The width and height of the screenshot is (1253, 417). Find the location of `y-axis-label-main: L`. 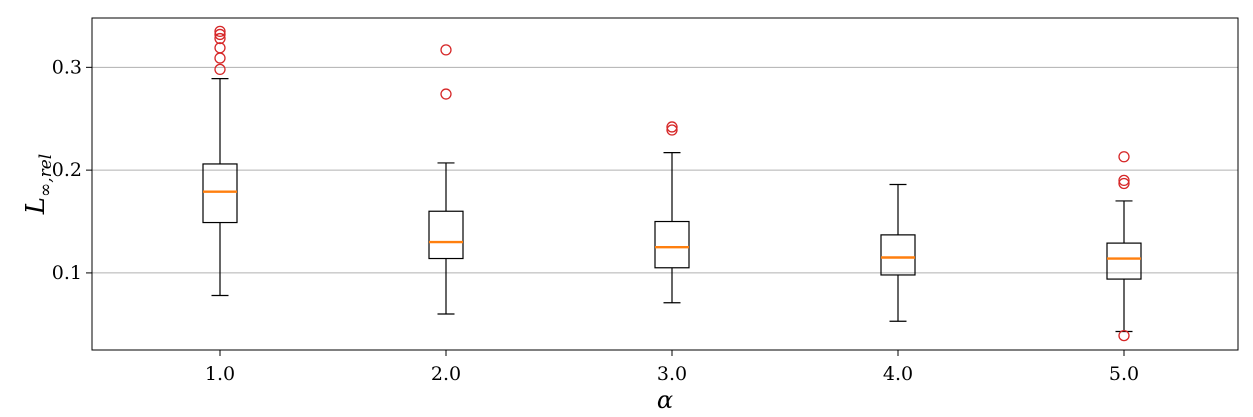

y-axis-label-main: L is located at coordinates (36, 206).